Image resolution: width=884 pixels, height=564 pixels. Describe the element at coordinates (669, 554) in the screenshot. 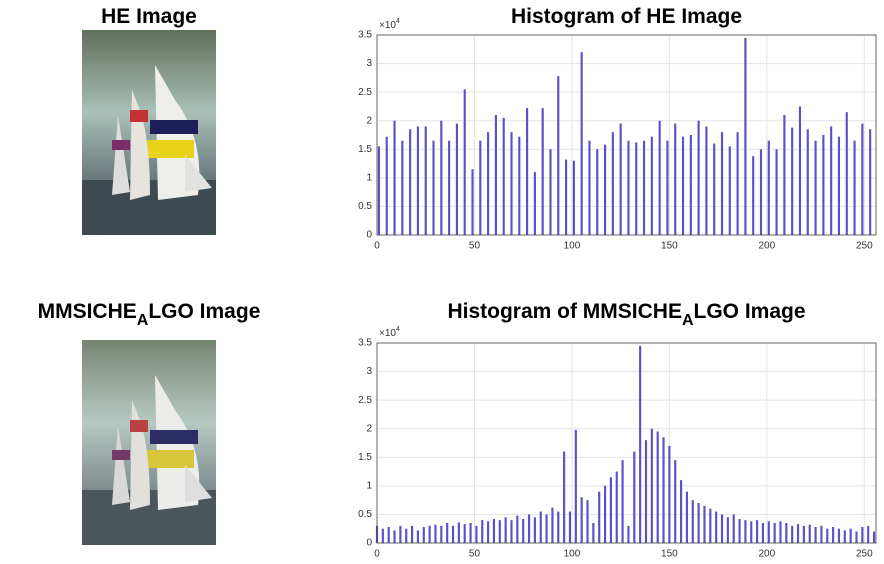

I see `x-tick-label: 150` at that location.